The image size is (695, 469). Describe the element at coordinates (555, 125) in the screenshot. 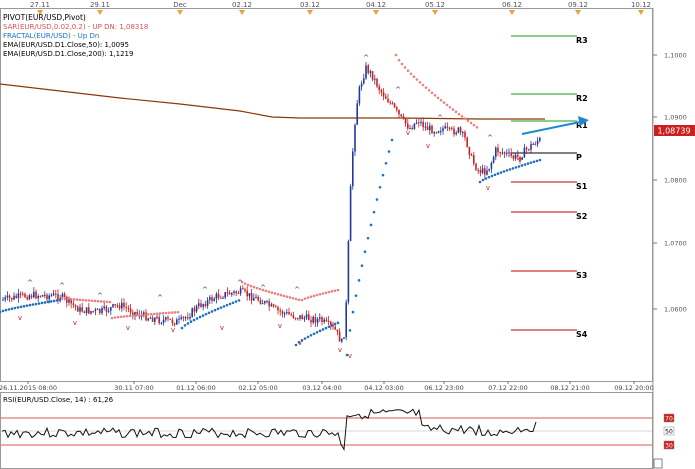

I see `trend-arrow` at that location.